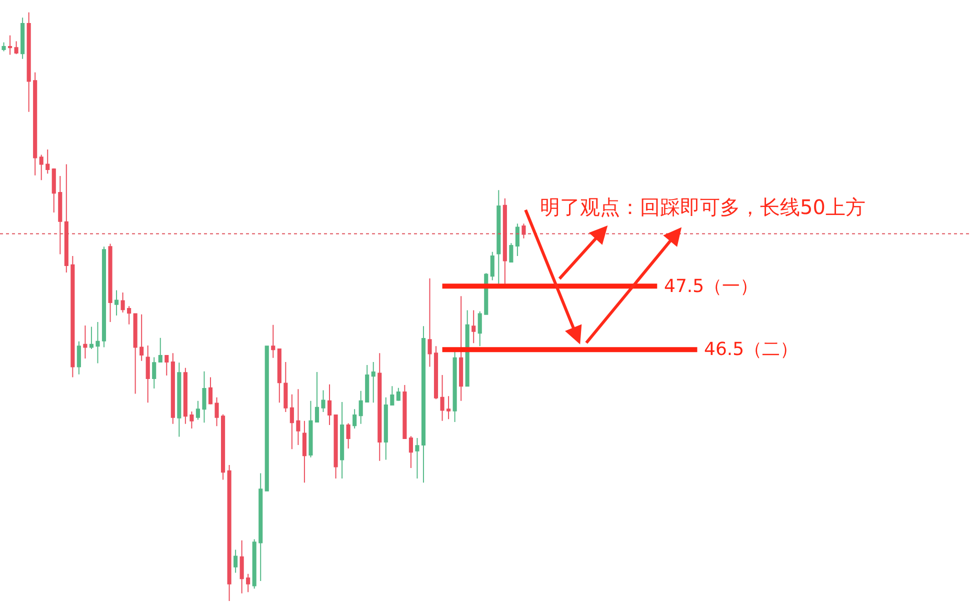 The height and width of the screenshot is (611, 972). Describe the element at coordinates (711, 286) in the screenshot. I see `ref-line-label: 47.5（一）` at that location.